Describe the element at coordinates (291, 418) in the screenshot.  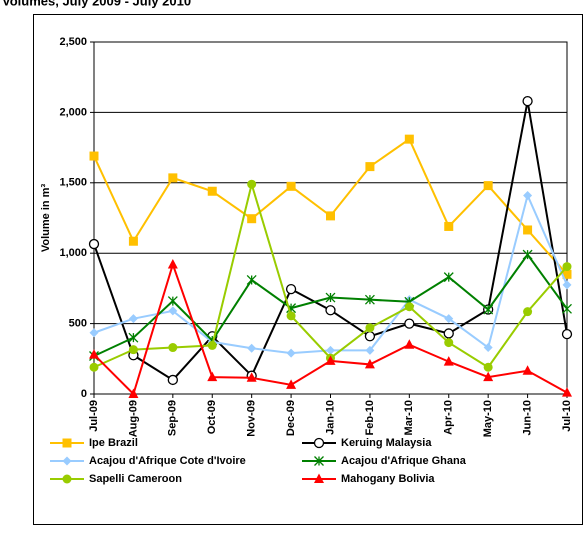
I see `x-tick-label: Dec-09` at that location.